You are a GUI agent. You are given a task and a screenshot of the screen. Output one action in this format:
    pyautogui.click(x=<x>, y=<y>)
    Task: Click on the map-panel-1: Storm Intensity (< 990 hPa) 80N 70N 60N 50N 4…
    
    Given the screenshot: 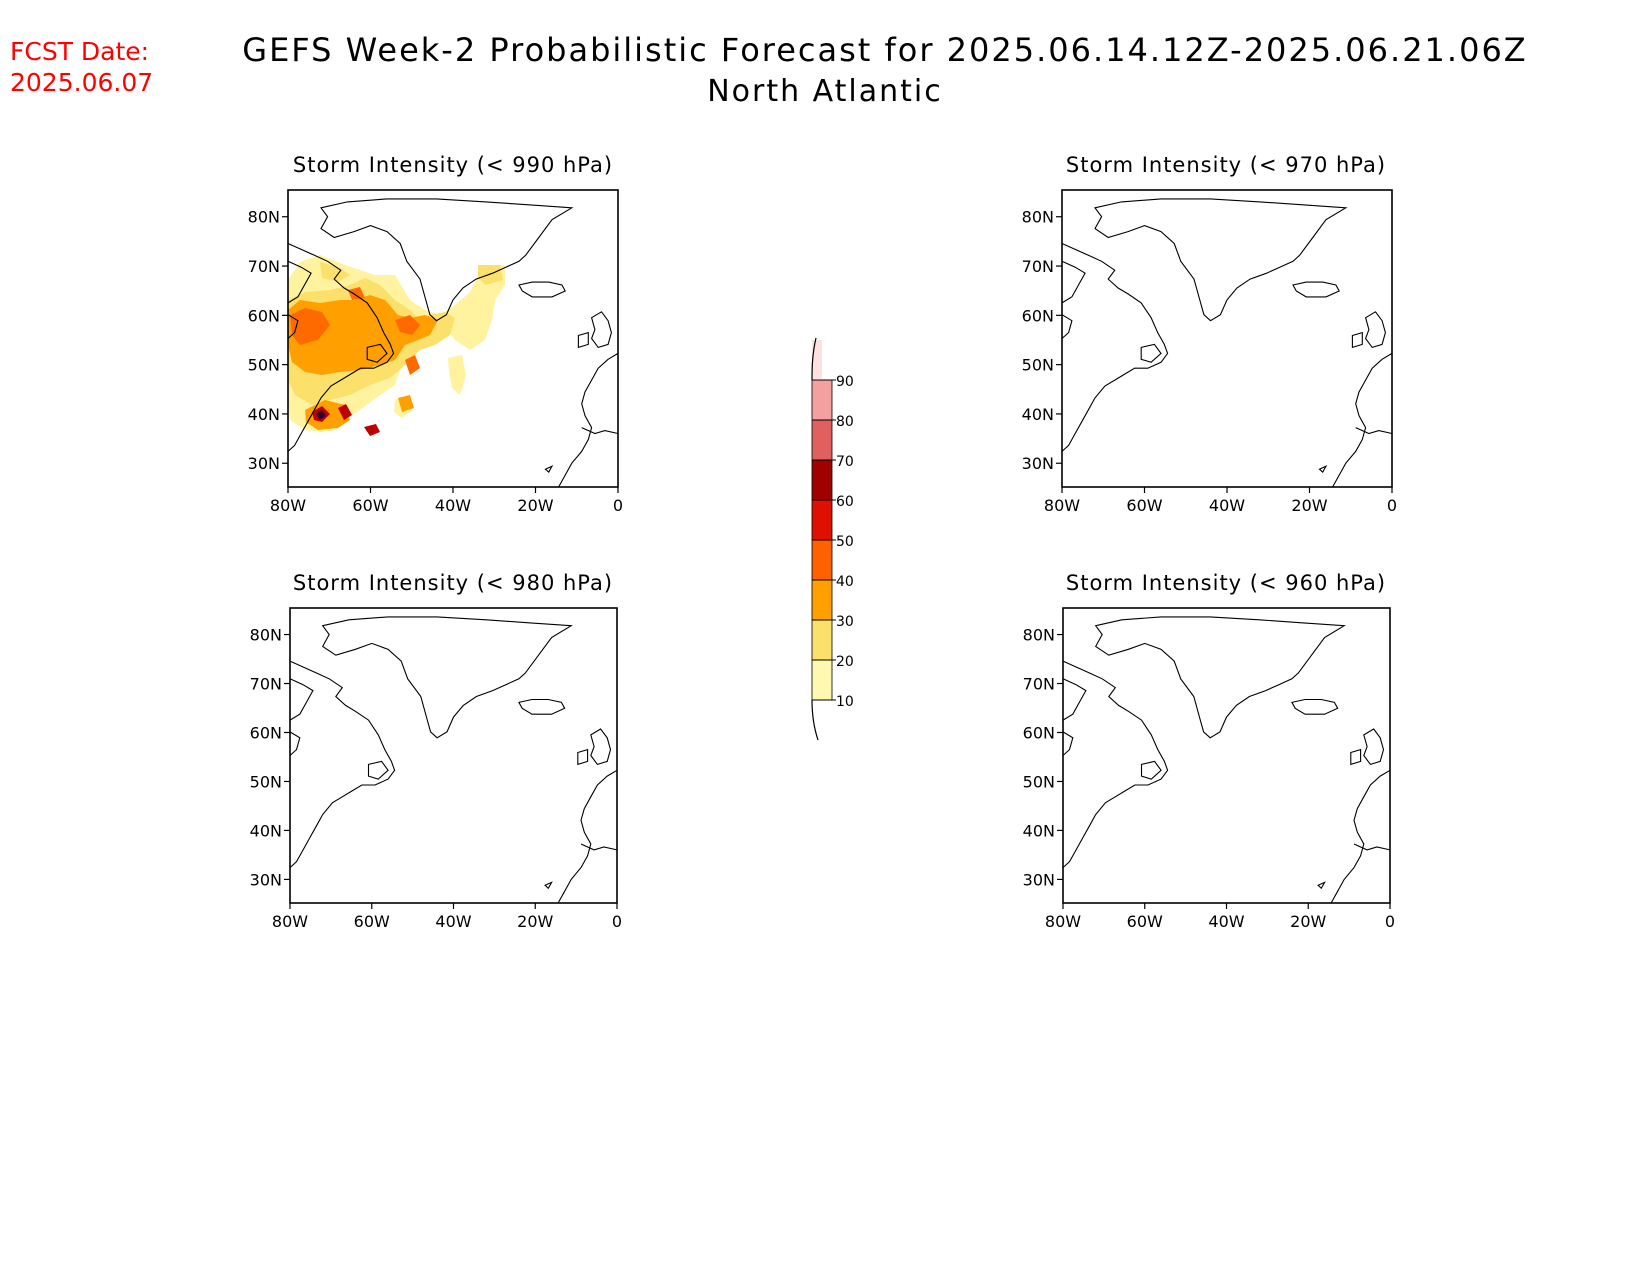 What is the action you would take?
    pyautogui.click(x=435, y=334)
    